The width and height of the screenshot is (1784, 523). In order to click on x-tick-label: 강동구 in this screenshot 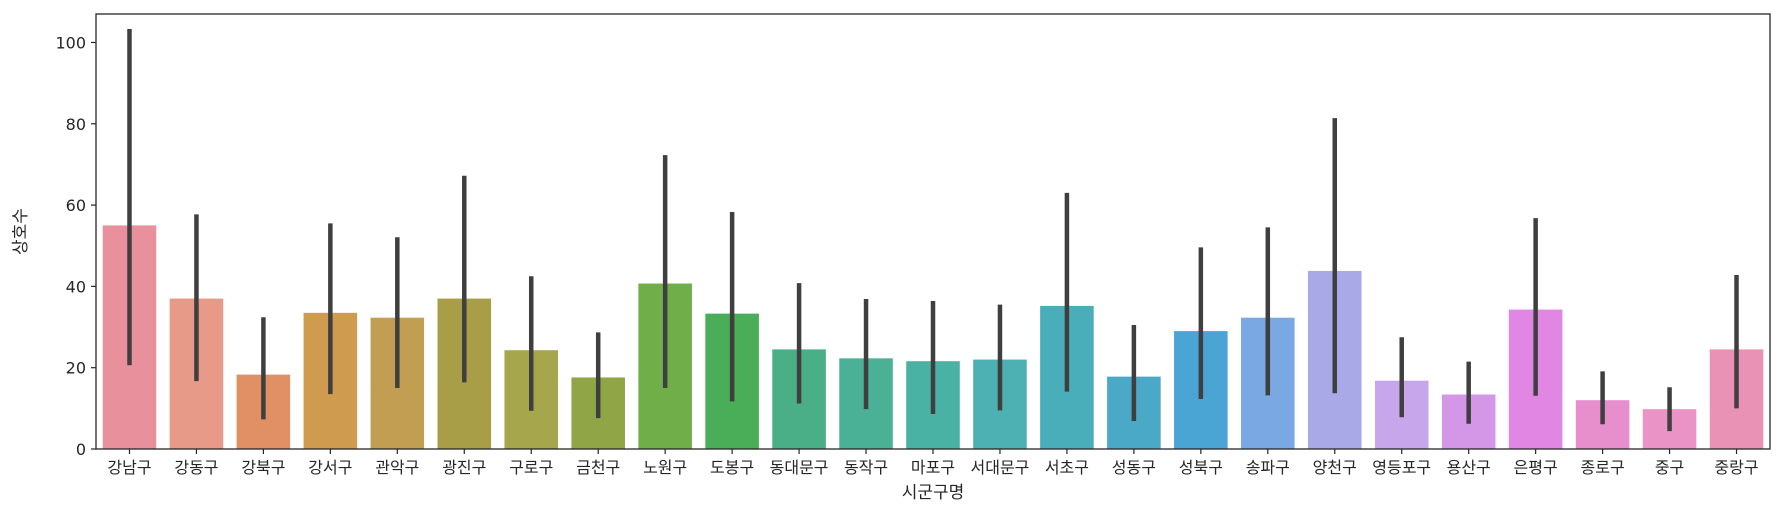, I will do `click(196, 467)`.